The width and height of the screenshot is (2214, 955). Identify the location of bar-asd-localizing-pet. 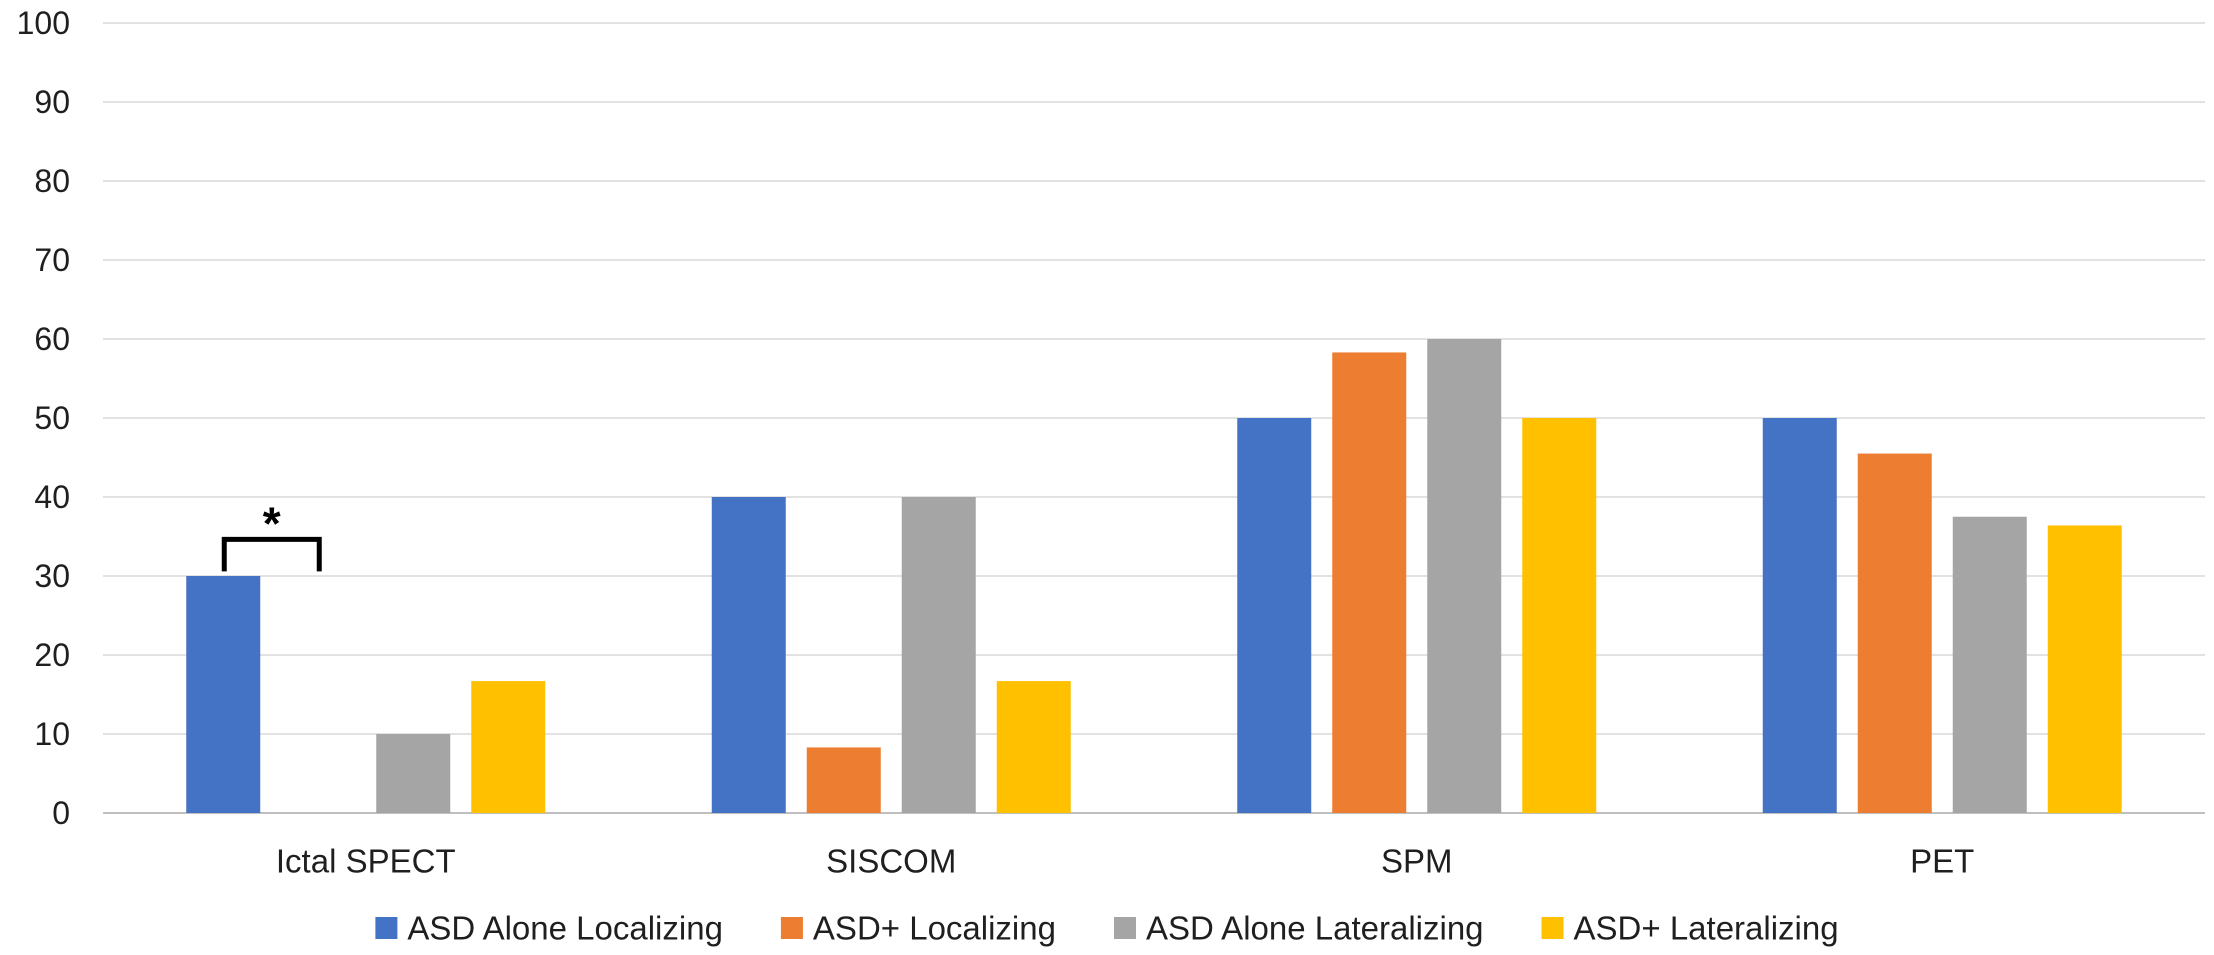
(1894, 633).